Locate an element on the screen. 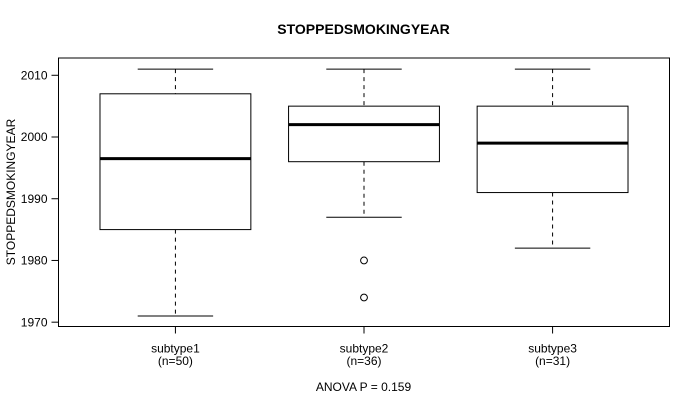  anova-annotation: ANOVA P = 0.159 is located at coordinates (363, 387).